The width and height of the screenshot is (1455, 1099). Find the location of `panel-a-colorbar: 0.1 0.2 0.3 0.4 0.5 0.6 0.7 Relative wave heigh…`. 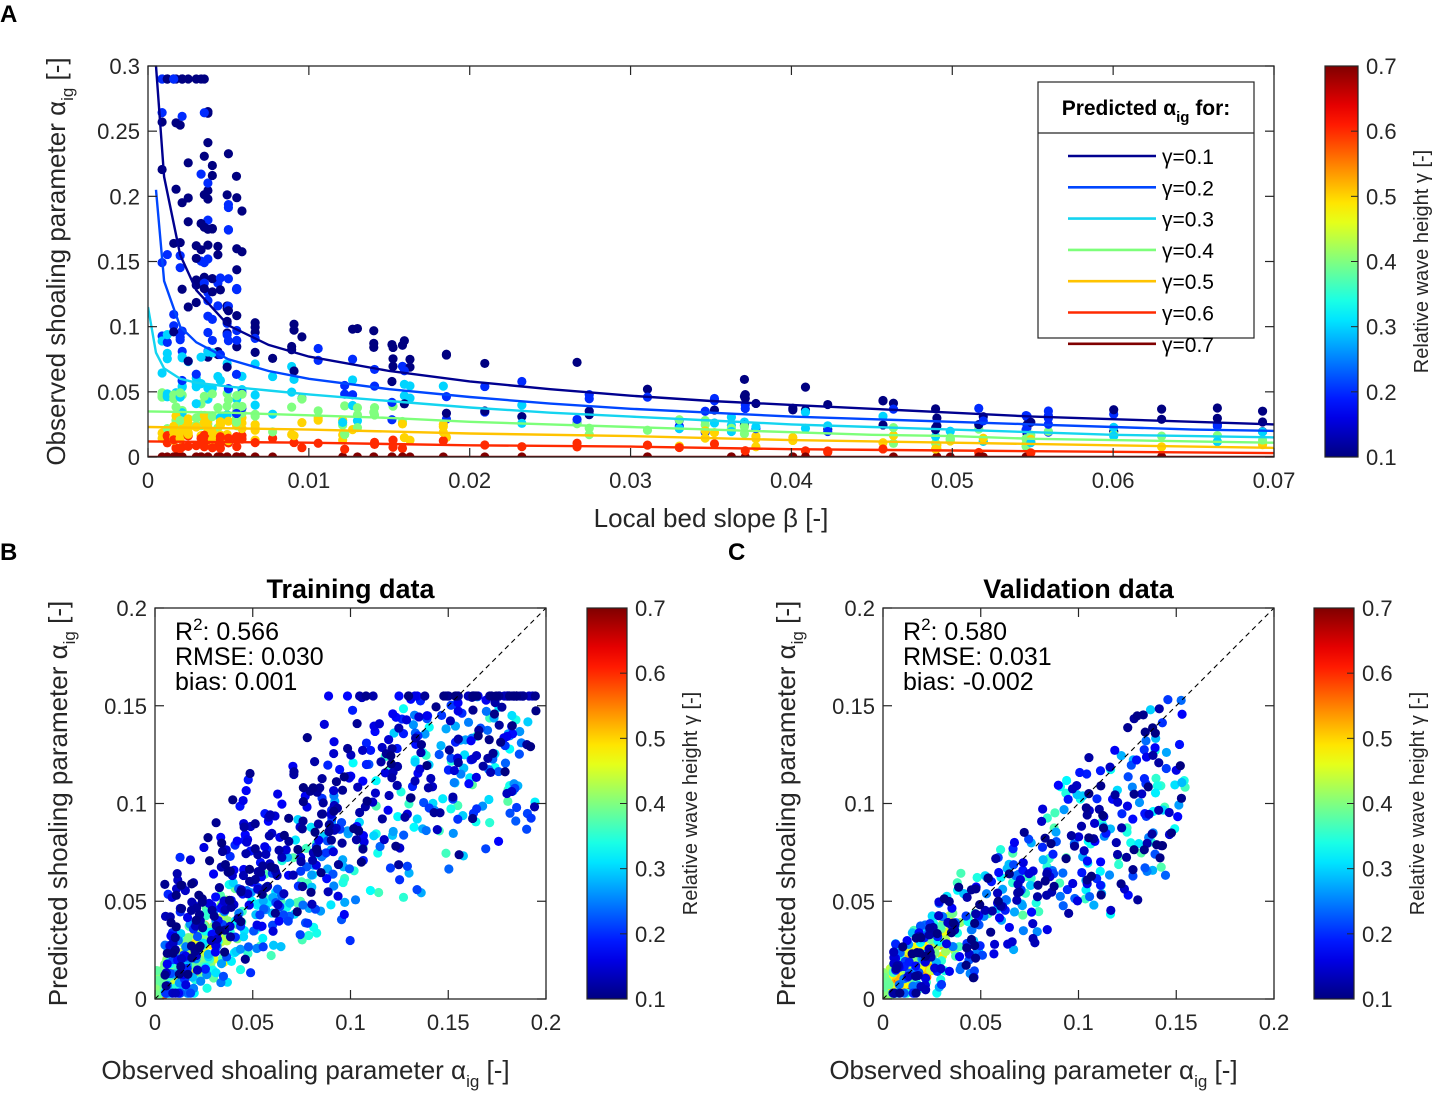

panel-a-colorbar: 0.1 0.2 0.3 0.4 0.5 0.6 0.7 Relative wave heigh… is located at coordinates (1378, 262).